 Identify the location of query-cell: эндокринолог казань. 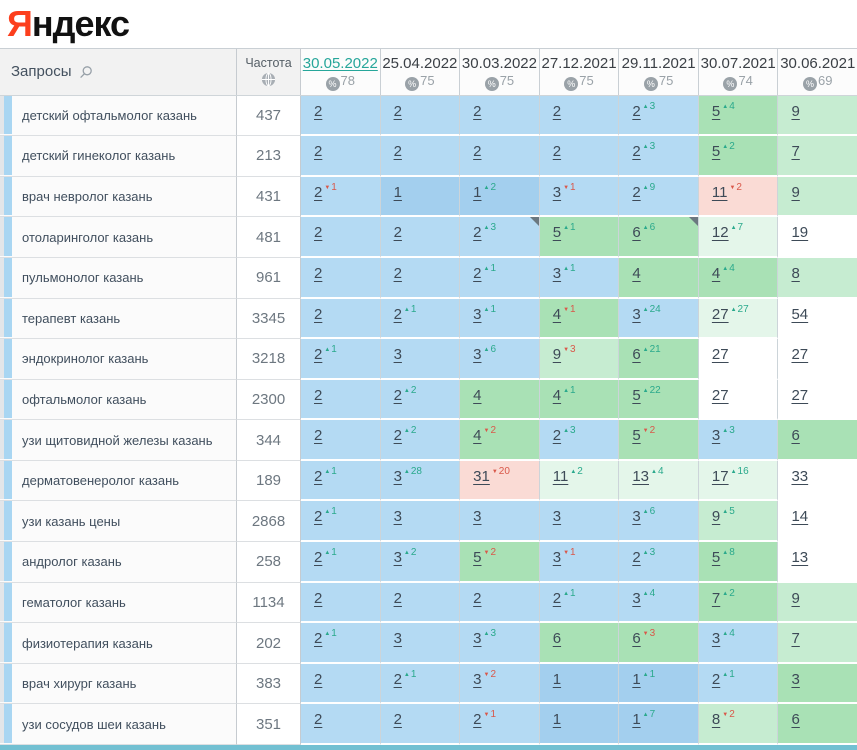
(118, 359).